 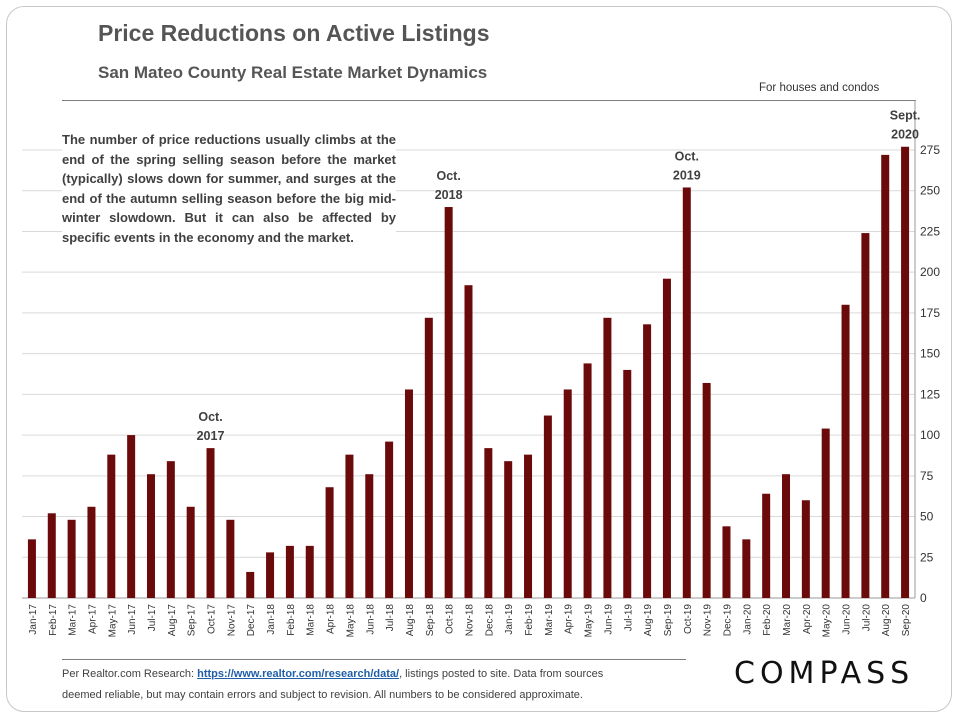 What do you see at coordinates (132, 619) in the screenshot?
I see `x-tick-label: Jun-17` at bounding box center [132, 619].